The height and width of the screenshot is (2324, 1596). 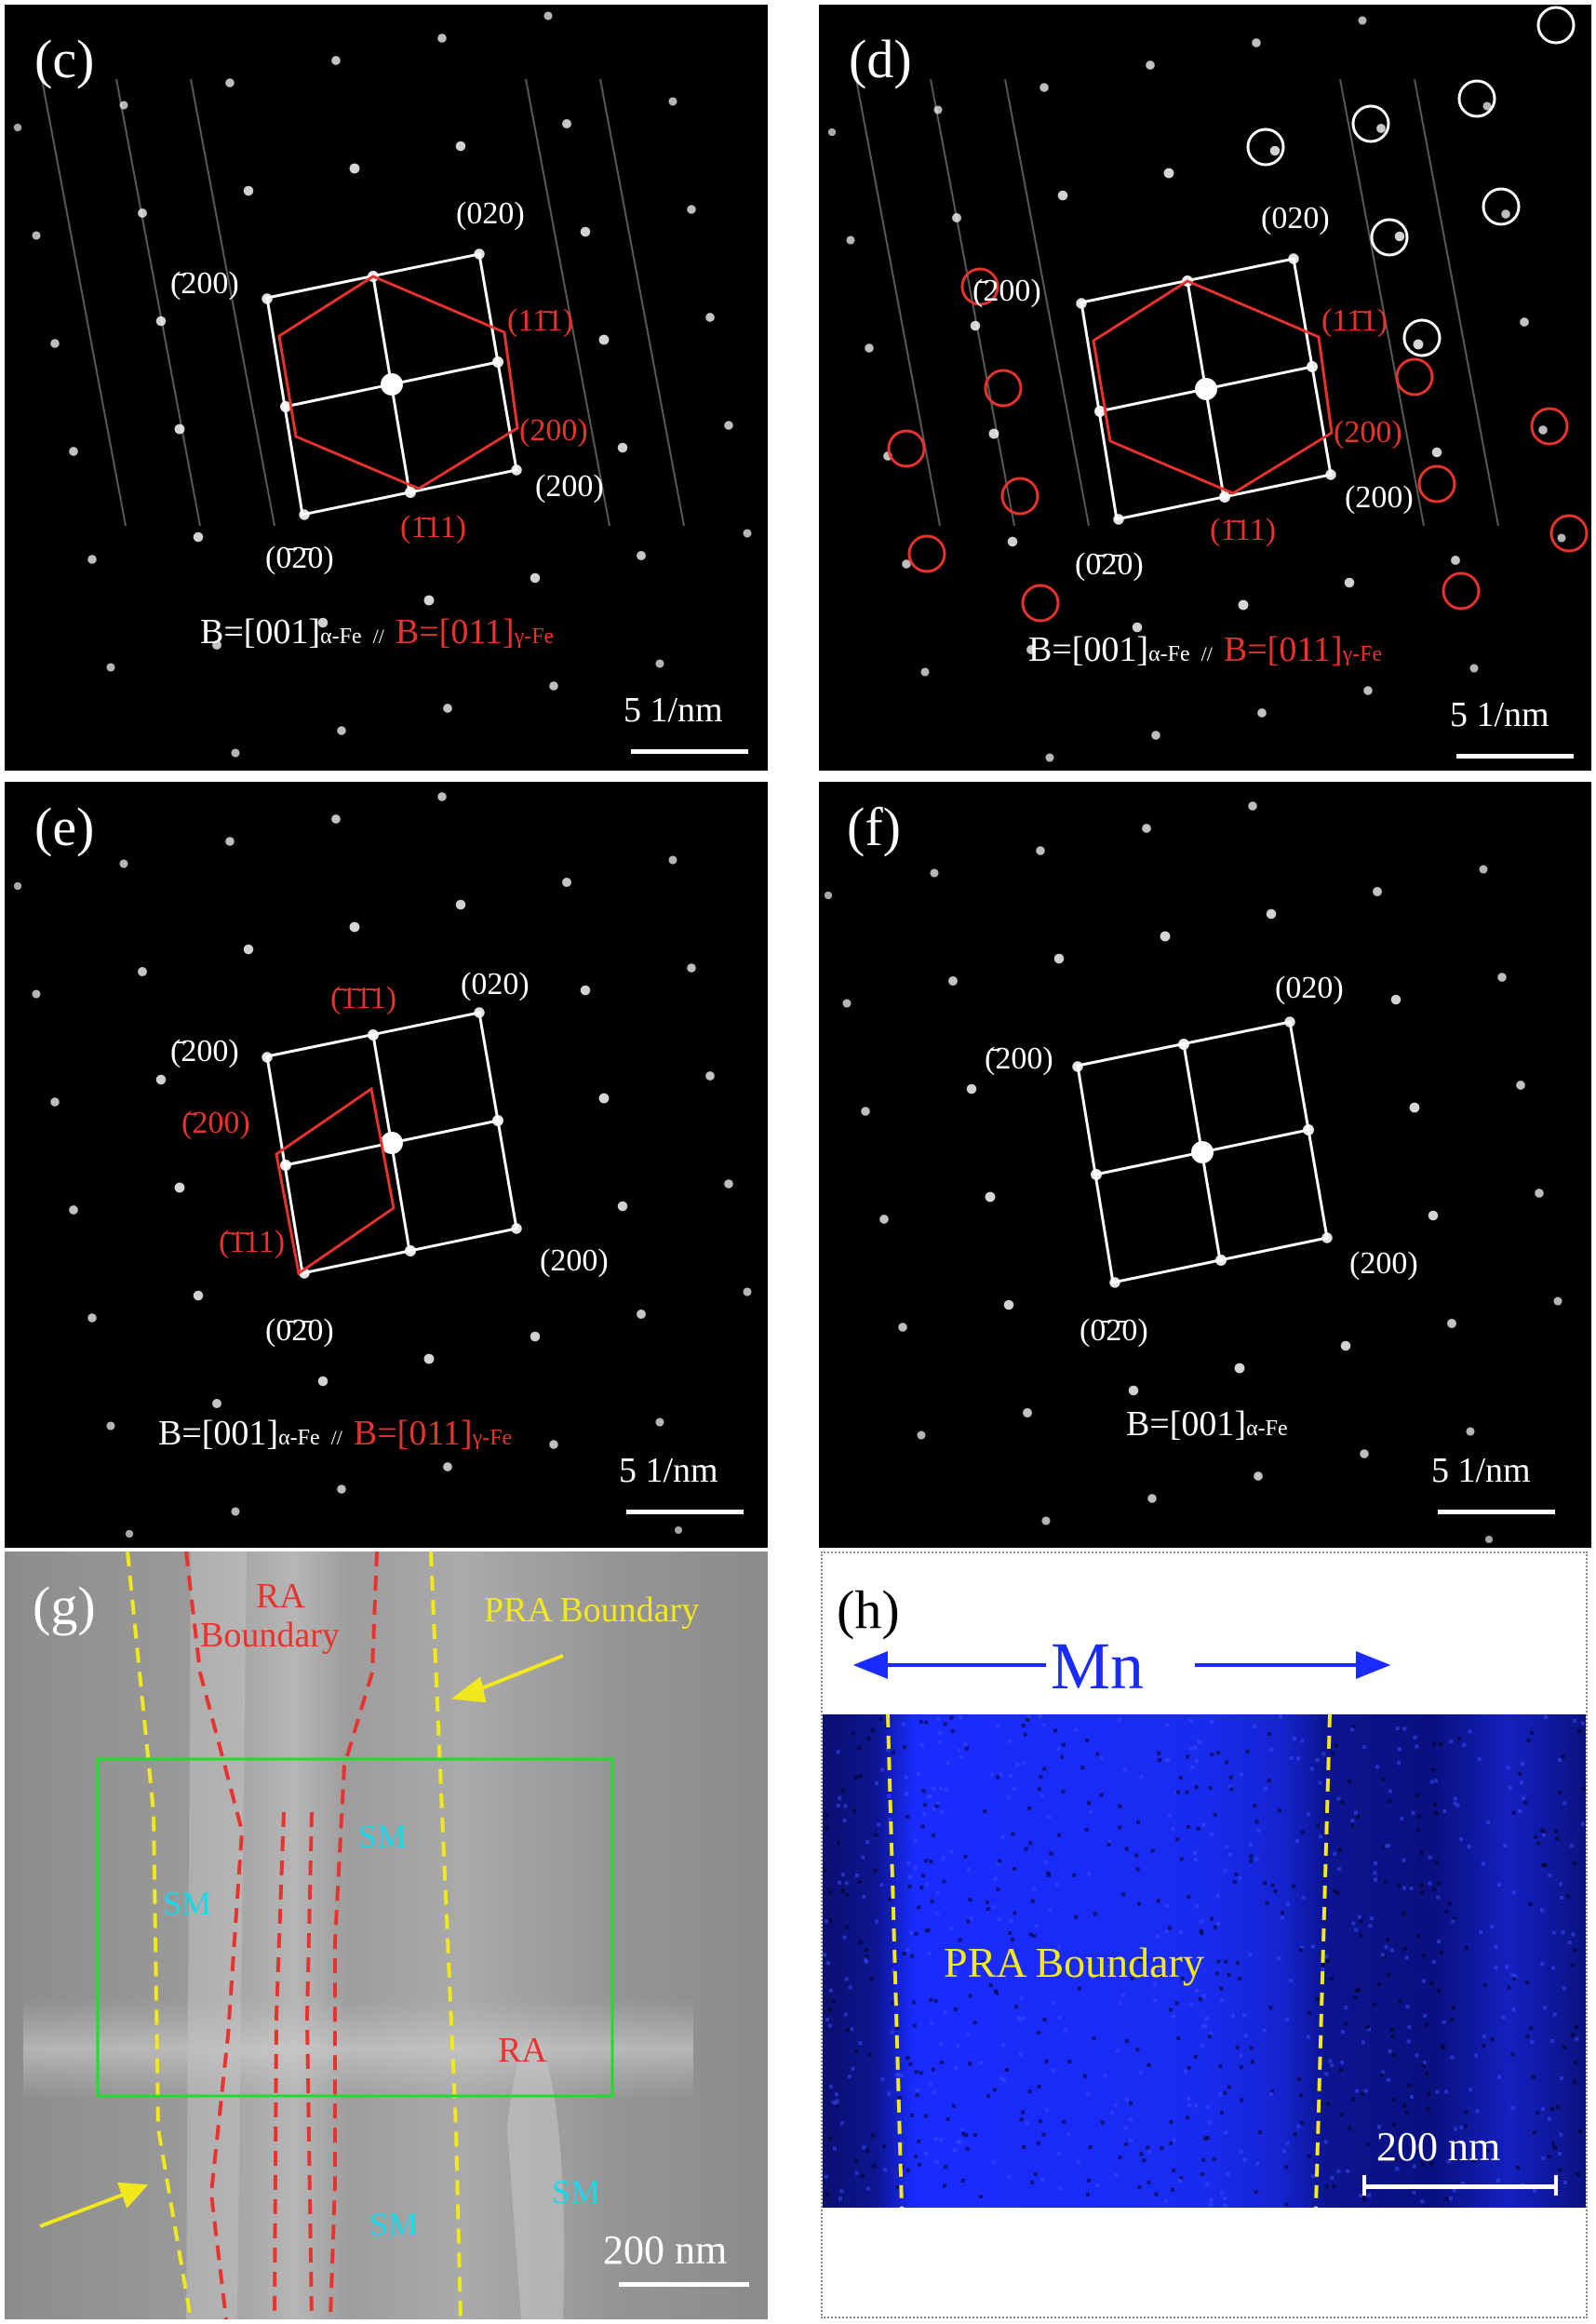 I want to click on index-0bar20: (0̄2̄0), so click(x=299, y=558).